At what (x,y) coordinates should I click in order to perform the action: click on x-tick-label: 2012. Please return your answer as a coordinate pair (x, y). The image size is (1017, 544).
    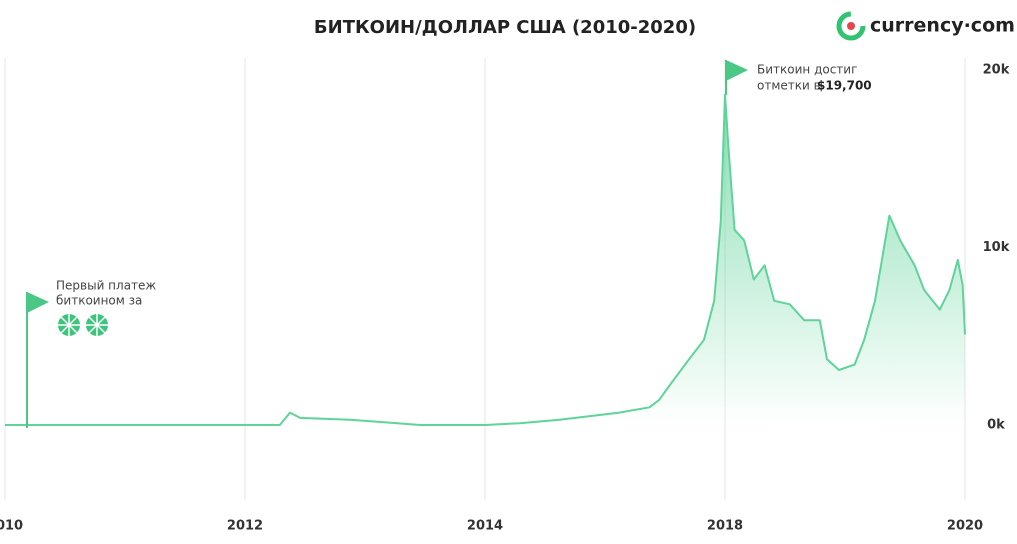
    Looking at the image, I should click on (245, 526).